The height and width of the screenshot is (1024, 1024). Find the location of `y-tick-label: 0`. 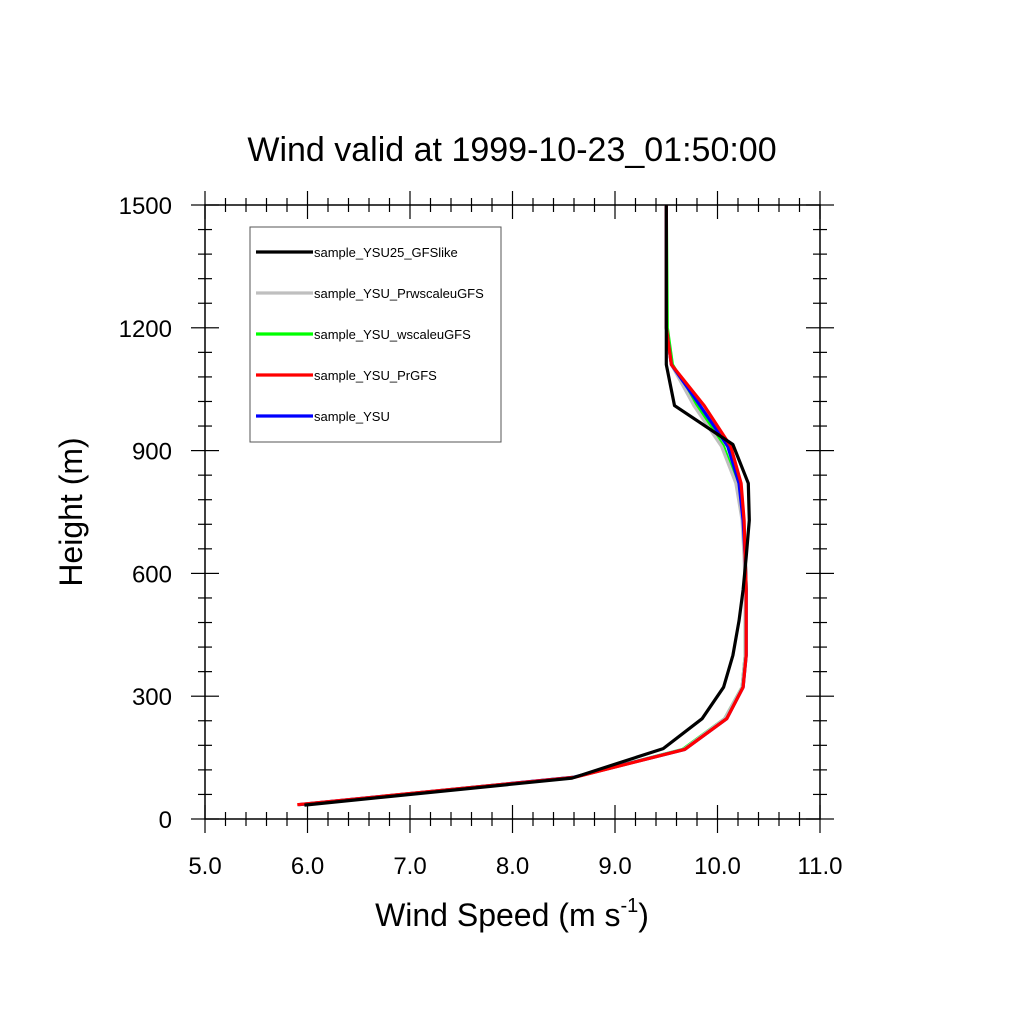

y-tick-label: 0 is located at coordinates (165, 820).